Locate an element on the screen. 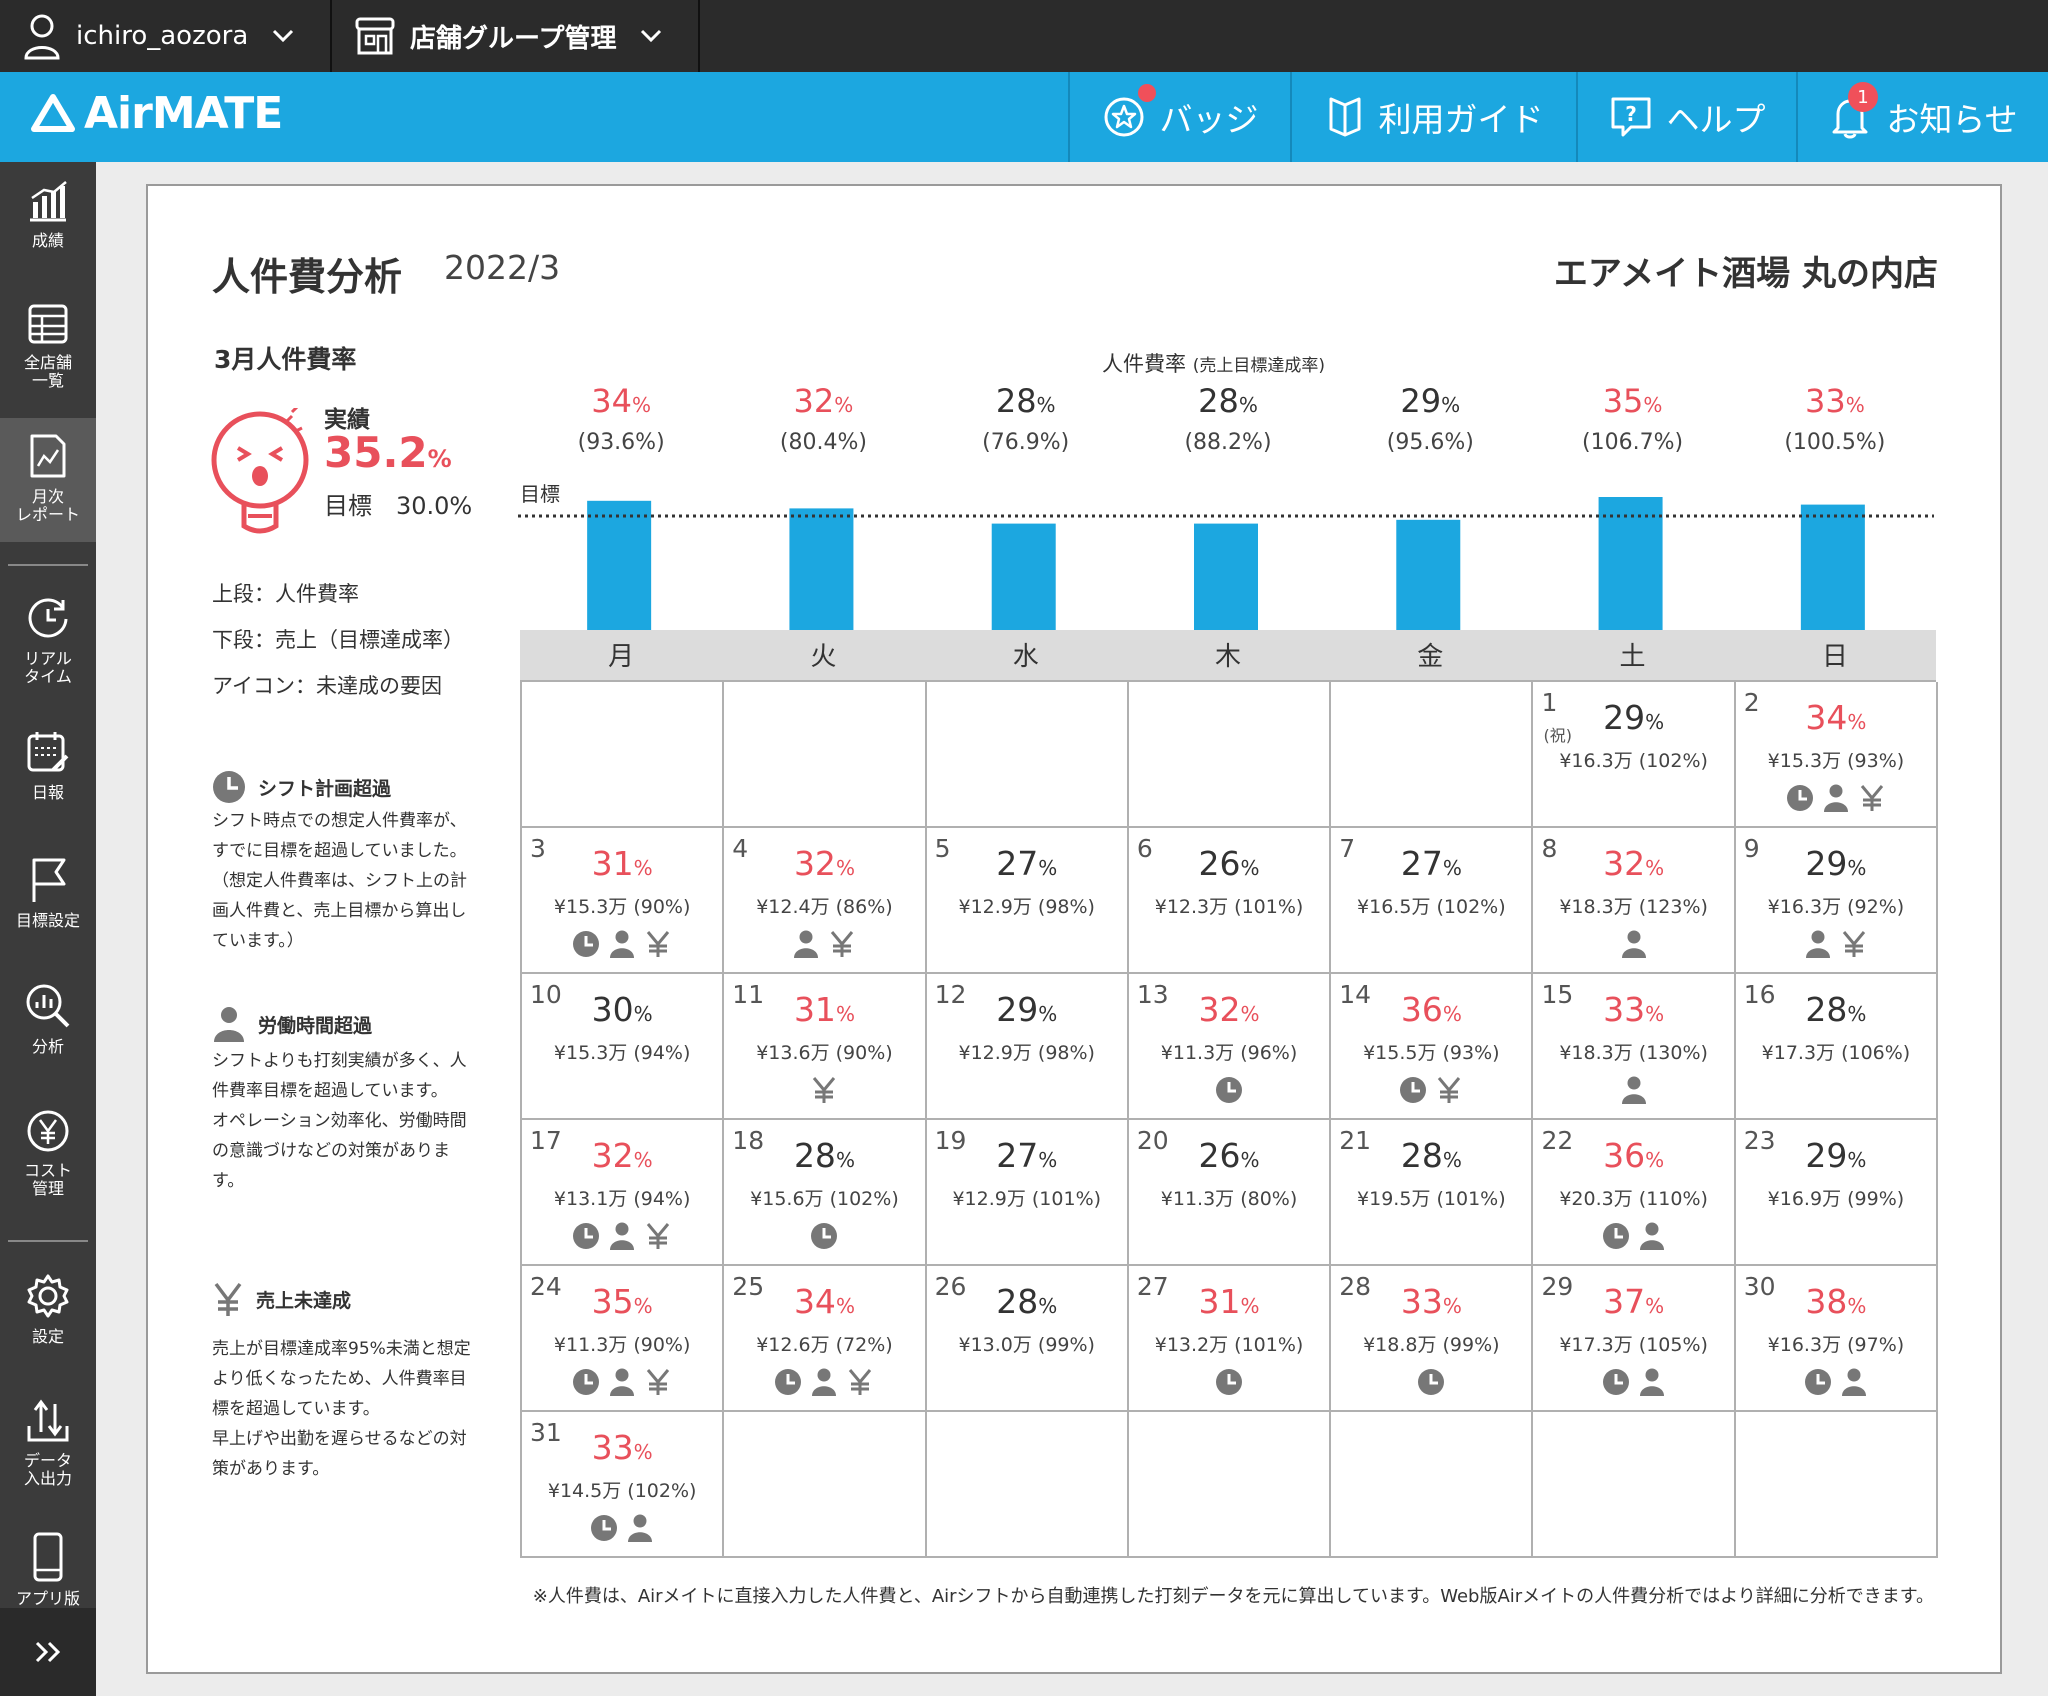 The image size is (2048, 1696). badge-button: バッジ is located at coordinates (1179, 117).